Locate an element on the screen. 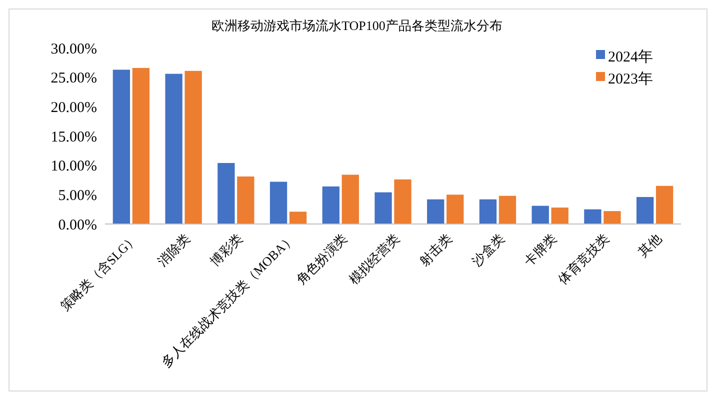 The height and width of the screenshot is (398, 714). y-tick-label: 30.00% is located at coordinates (73, 49).